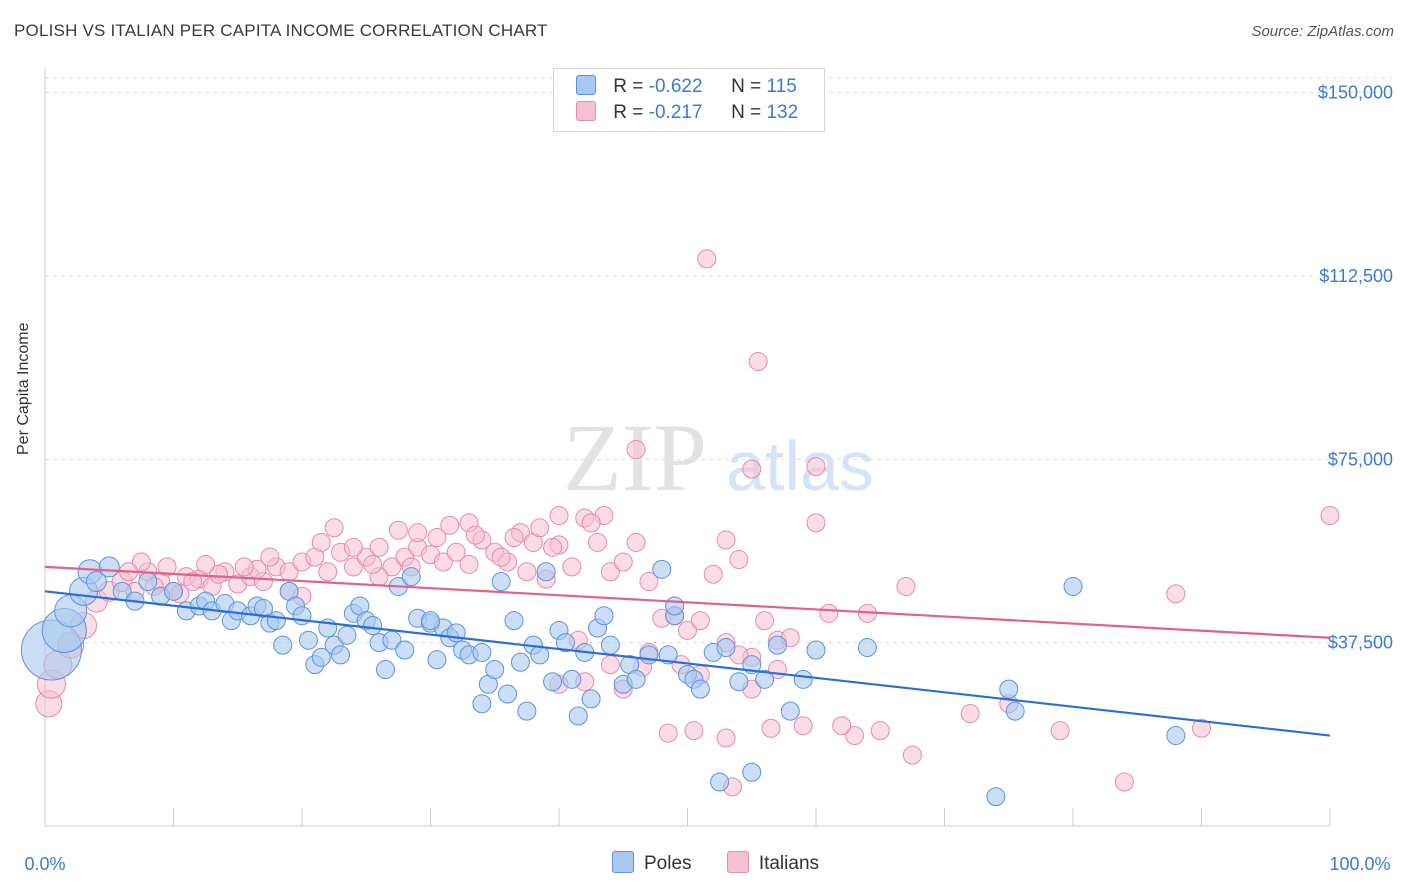 The image size is (1406, 892). Describe the element at coordinates (586, 85) in the screenshot. I see `legend-swatch-poles` at that location.